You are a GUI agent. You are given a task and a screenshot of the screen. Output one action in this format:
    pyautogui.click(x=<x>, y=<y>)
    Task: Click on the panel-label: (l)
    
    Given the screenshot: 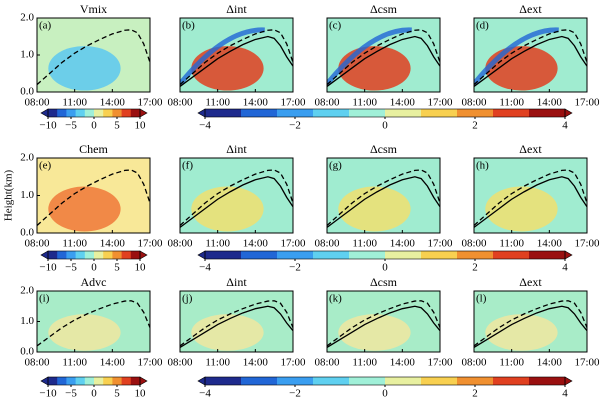 What is the action you would take?
    pyautogui.click(x=481, y=299)
    